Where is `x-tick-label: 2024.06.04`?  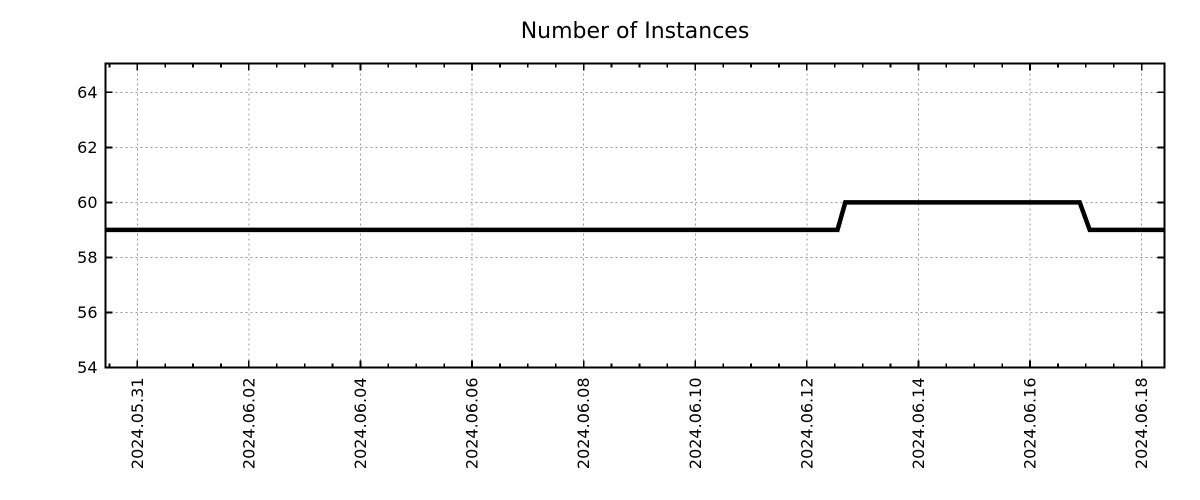 x-tick-label: 2024.06.04 is located at coordinates (360, 424).